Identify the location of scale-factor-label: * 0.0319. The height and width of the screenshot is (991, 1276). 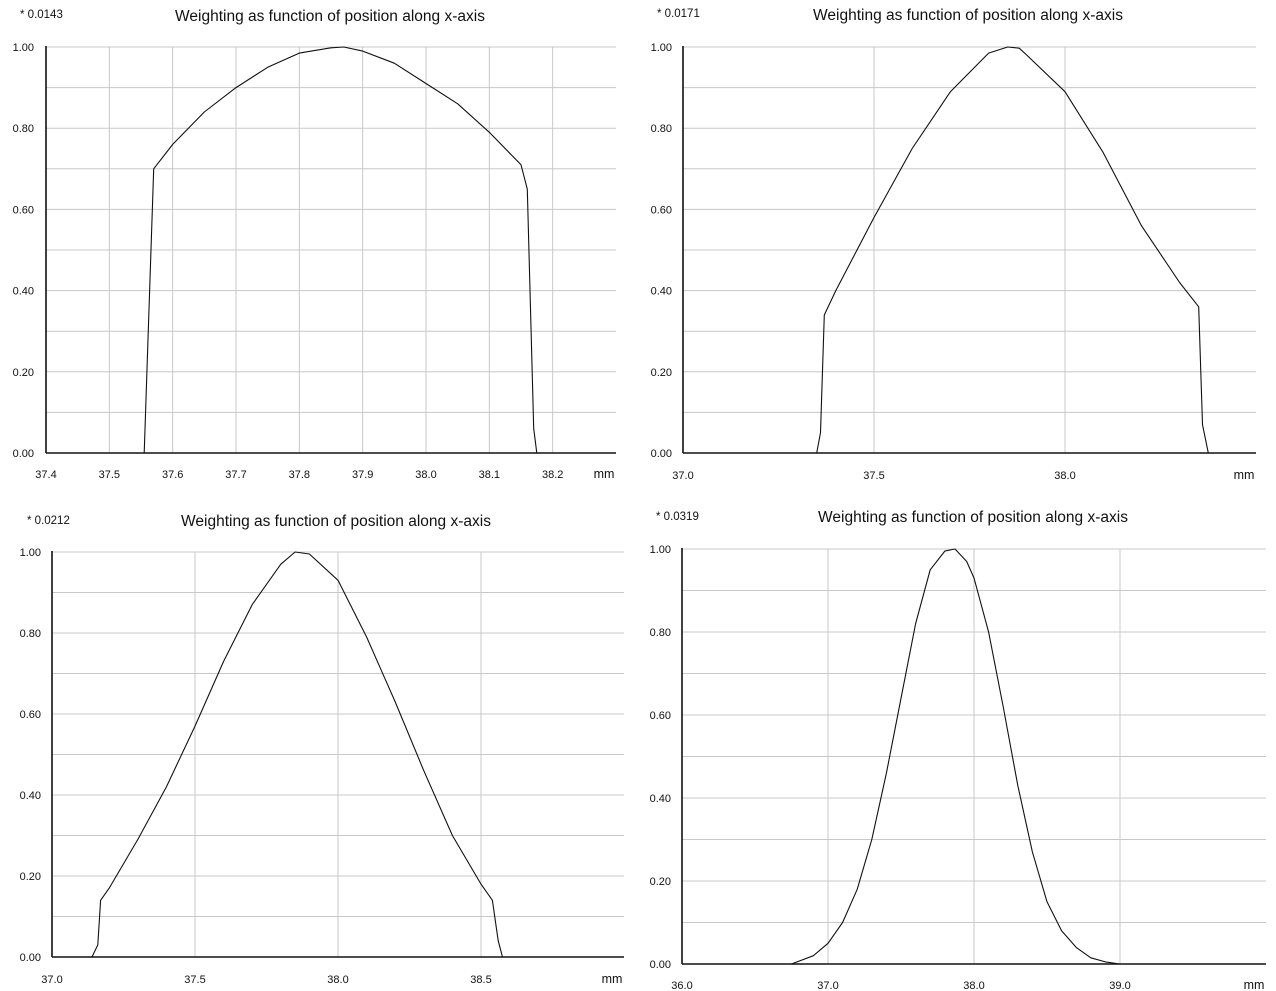
(677, 517).